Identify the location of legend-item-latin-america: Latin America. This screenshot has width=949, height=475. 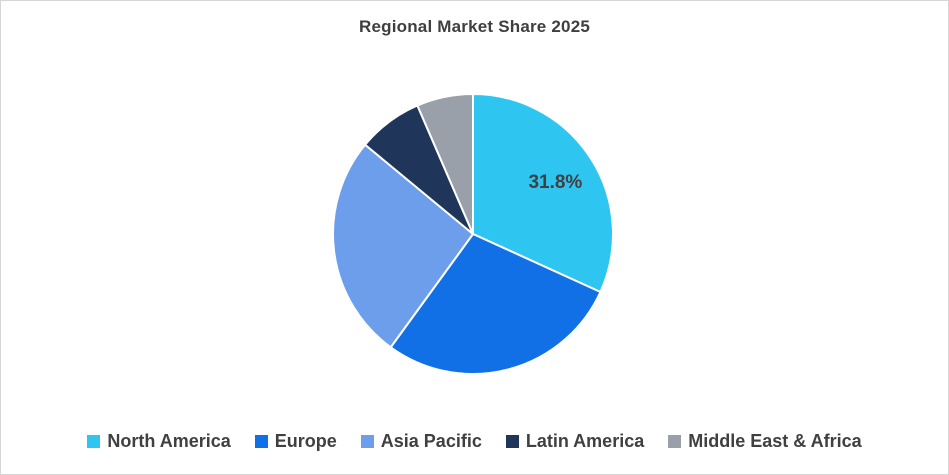
(575, 441).